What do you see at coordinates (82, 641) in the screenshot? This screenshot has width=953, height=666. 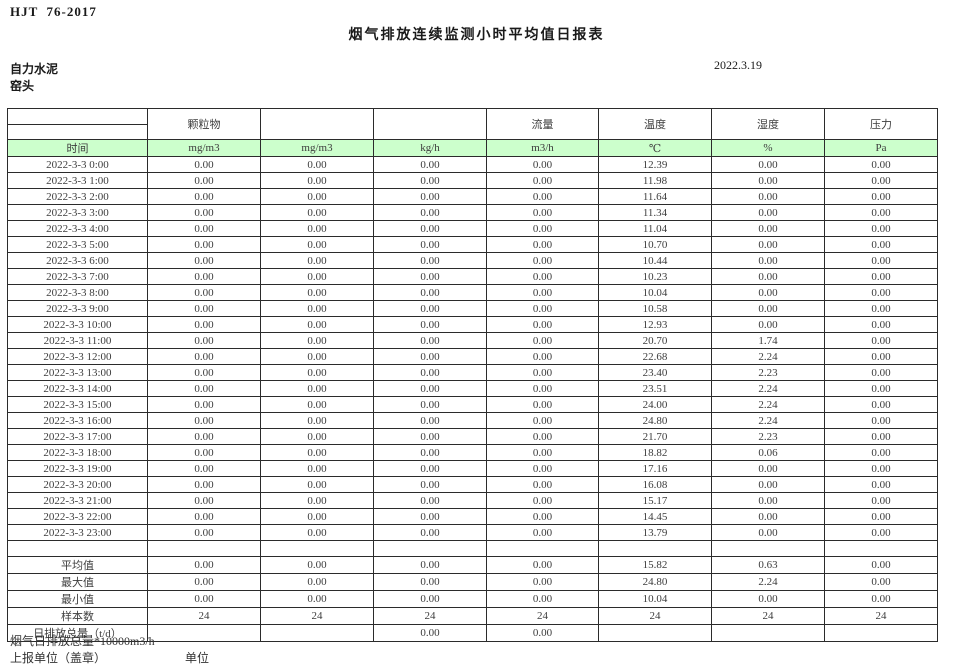 I see `footnote: 烟气日排放总量*10000m3/h` at bounding box center [82, 641].